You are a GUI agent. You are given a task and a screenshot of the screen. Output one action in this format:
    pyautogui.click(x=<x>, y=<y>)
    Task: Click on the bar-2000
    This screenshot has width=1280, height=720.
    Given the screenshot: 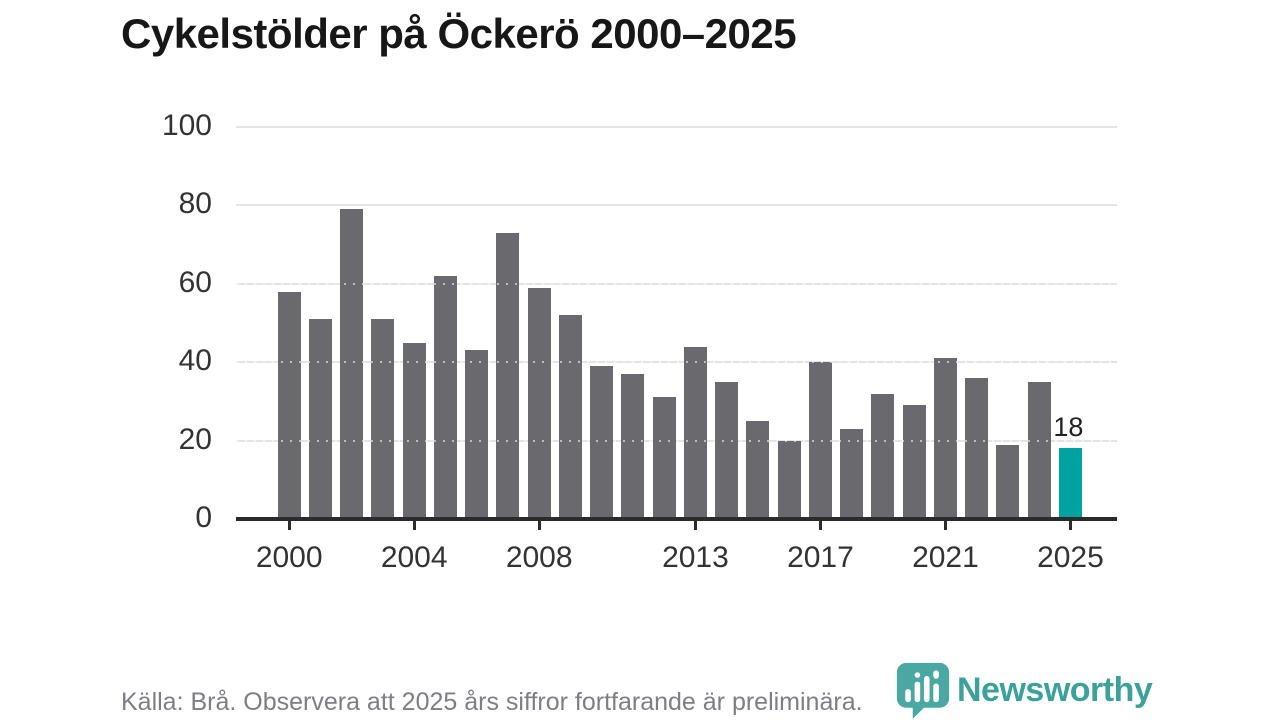 What is the action you would take?
    pyautogui.click(x=289, y=405)
    